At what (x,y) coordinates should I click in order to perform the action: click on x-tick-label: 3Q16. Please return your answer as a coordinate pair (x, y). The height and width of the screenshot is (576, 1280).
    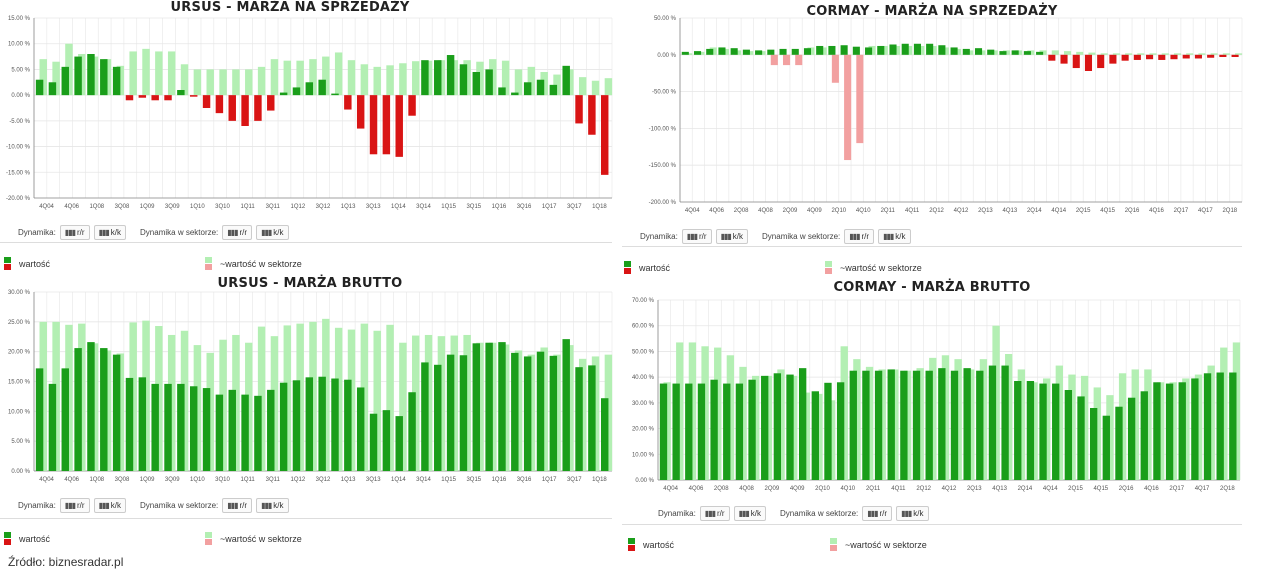
    Looking at the image, I should click on (524, 207).